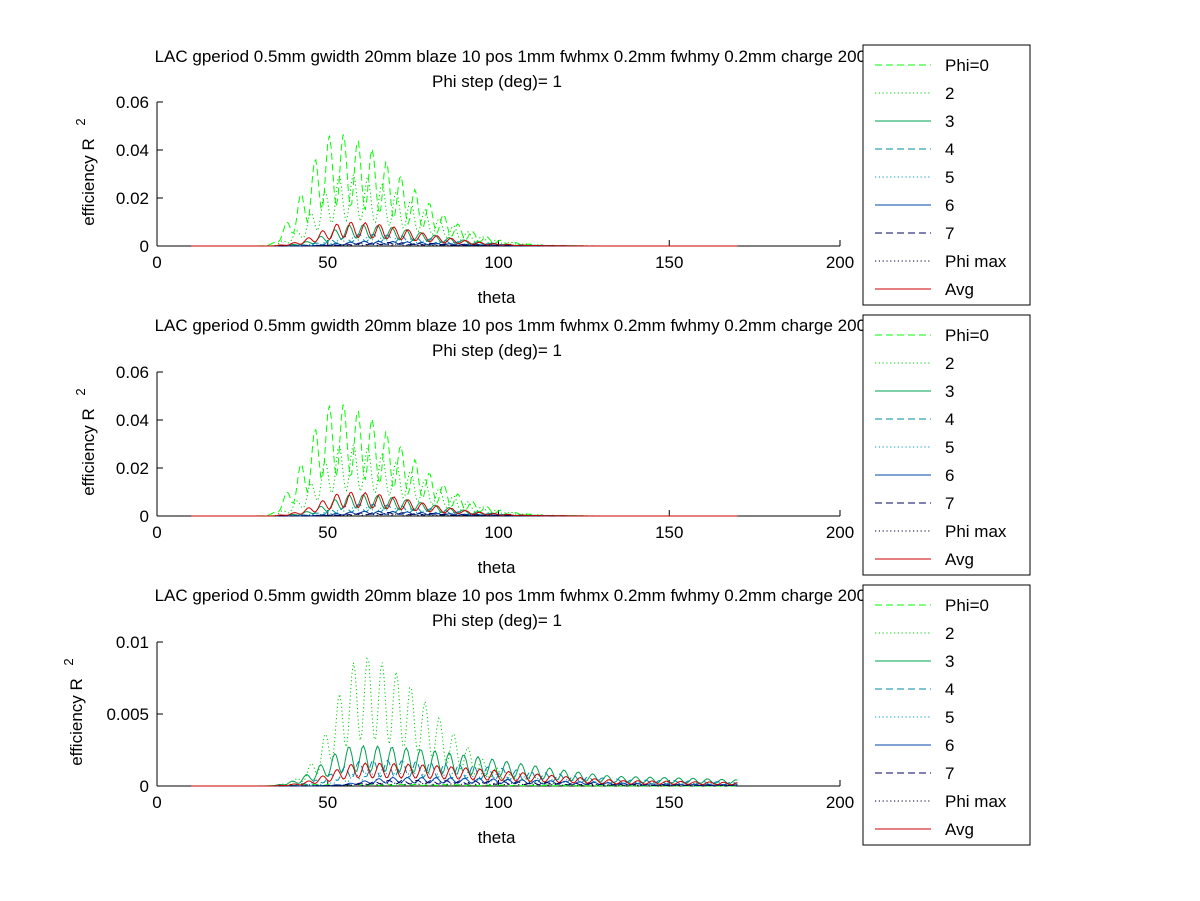 This screenshot has height=901, width=1200. Describe the element at coordinates (127, 714) in the screenshot. I see `y-tick-label: 0.005` at that location.